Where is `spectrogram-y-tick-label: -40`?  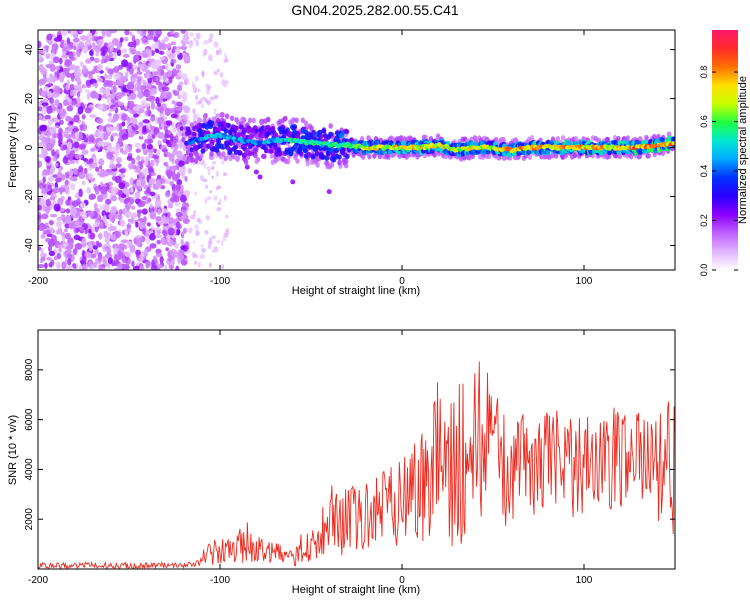
spectrogram-y-tick-label: -40 is located at coordinates (29, 245).